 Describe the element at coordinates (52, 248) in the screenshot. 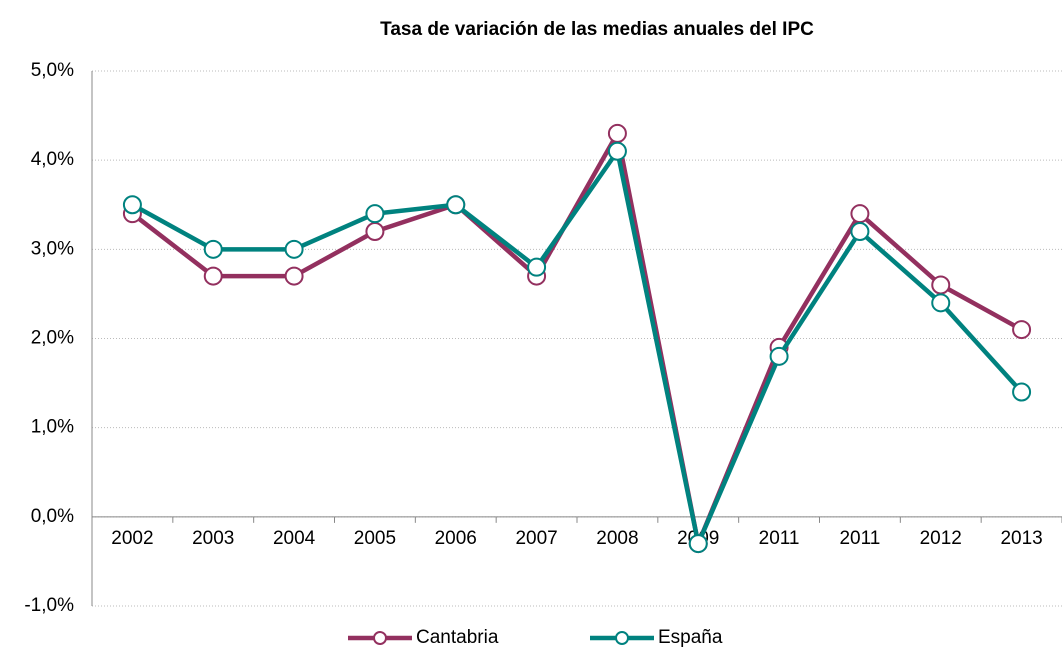

I see `y-tick-label: 3,0%` at that location.